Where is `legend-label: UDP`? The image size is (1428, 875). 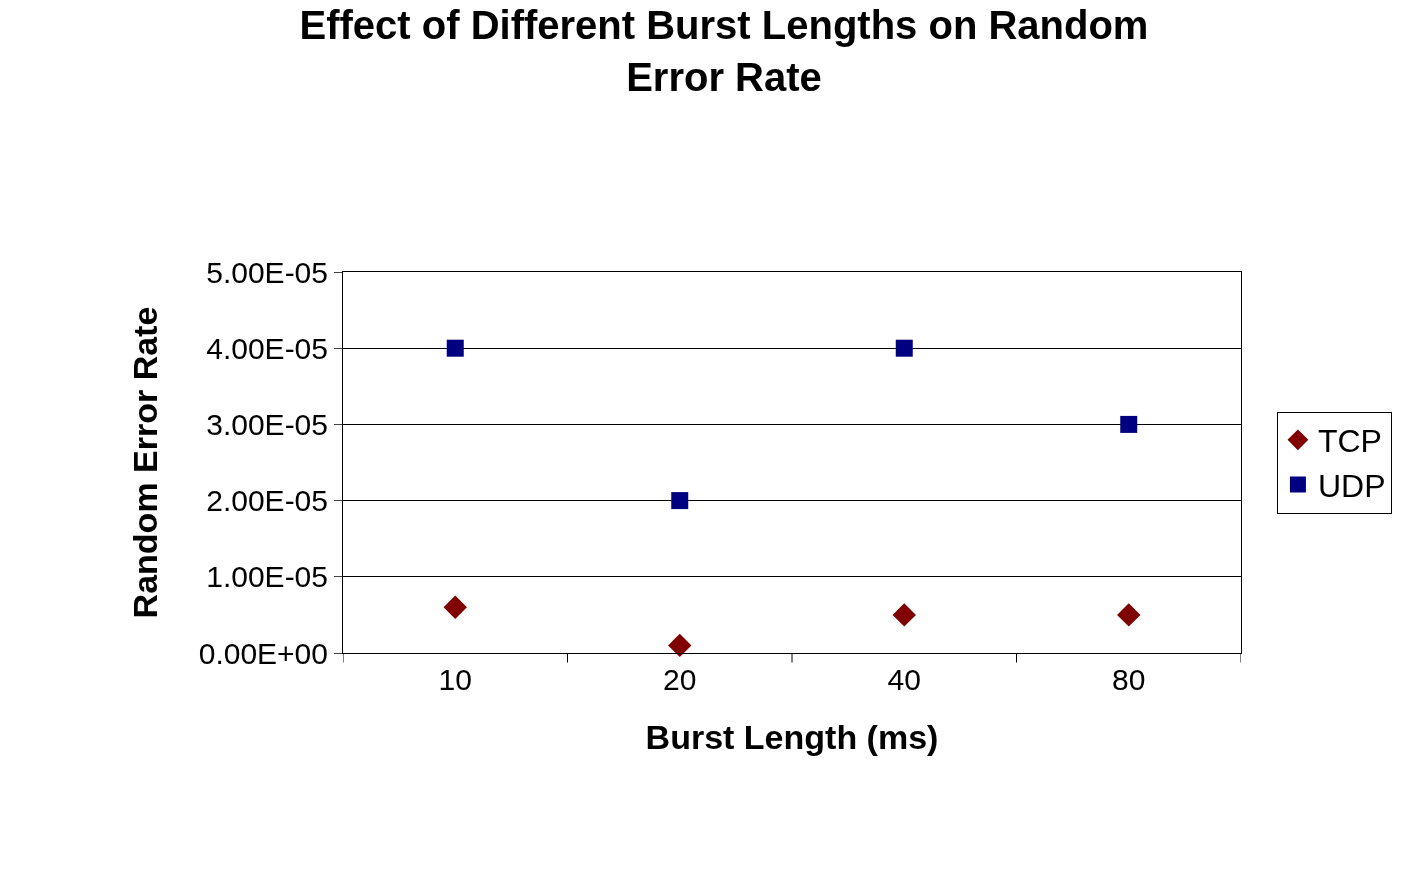
legend-label: UDP is located at coordinates (1351, 485).